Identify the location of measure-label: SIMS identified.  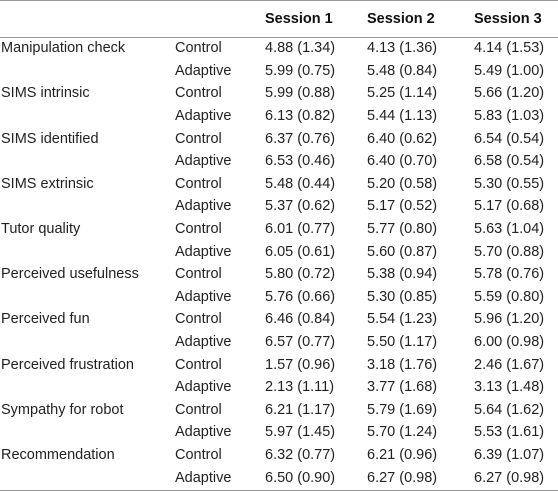
(50, 138).